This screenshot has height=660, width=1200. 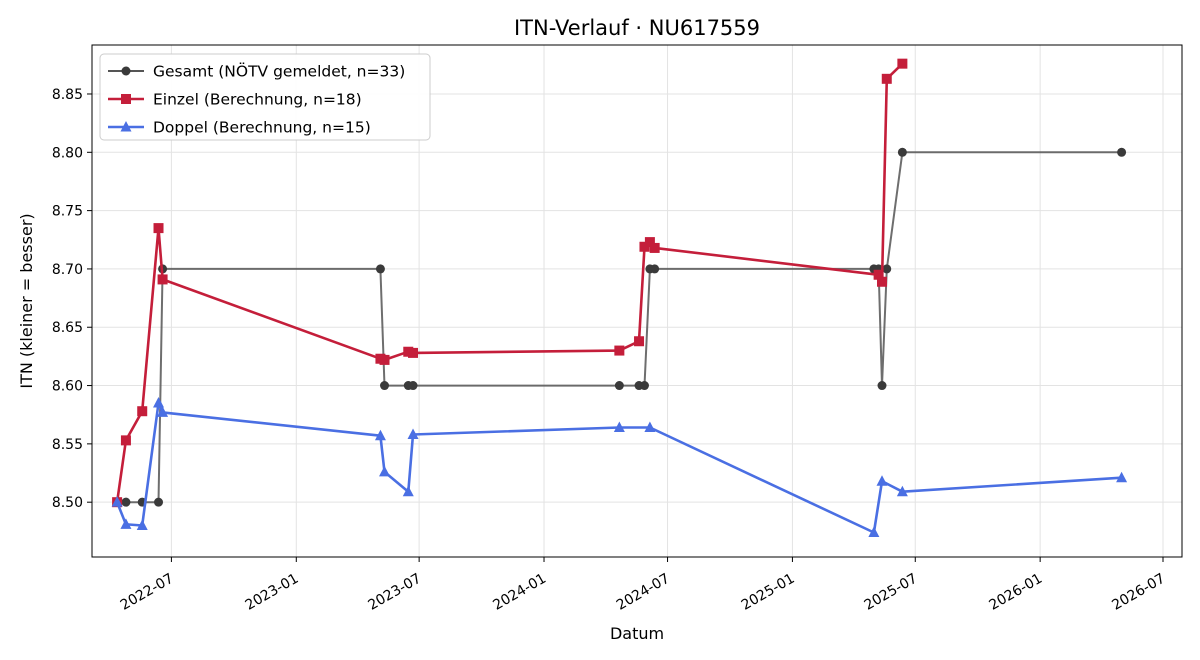 I want to click on legend-box, so click(x=265, y=97).